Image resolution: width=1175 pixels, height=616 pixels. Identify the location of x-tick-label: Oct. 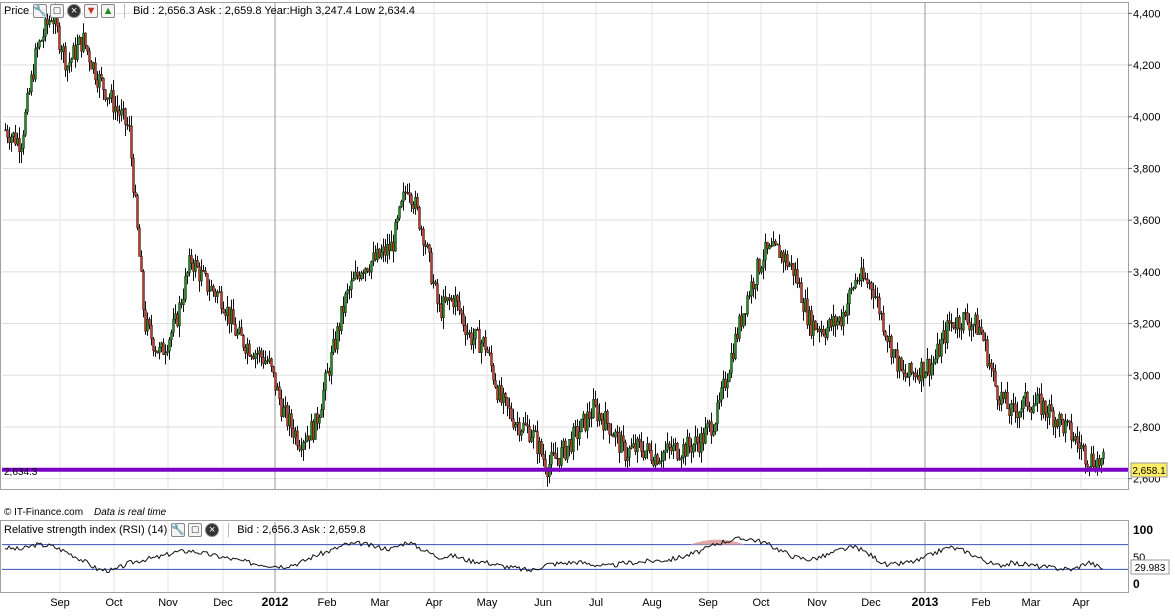
(113, 603).